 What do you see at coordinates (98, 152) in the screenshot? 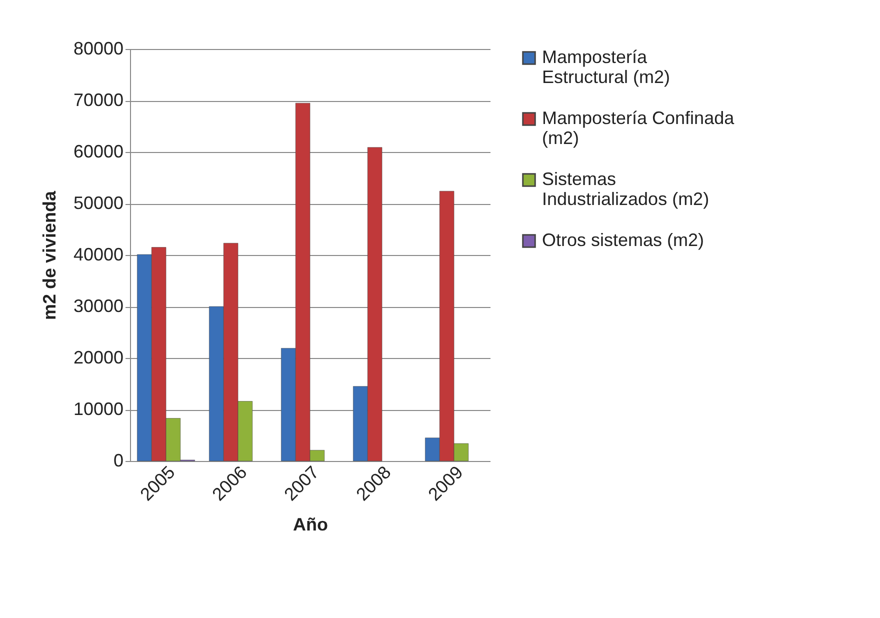
I see `y-tick-label: 60000` at bounding box center [98, 152].